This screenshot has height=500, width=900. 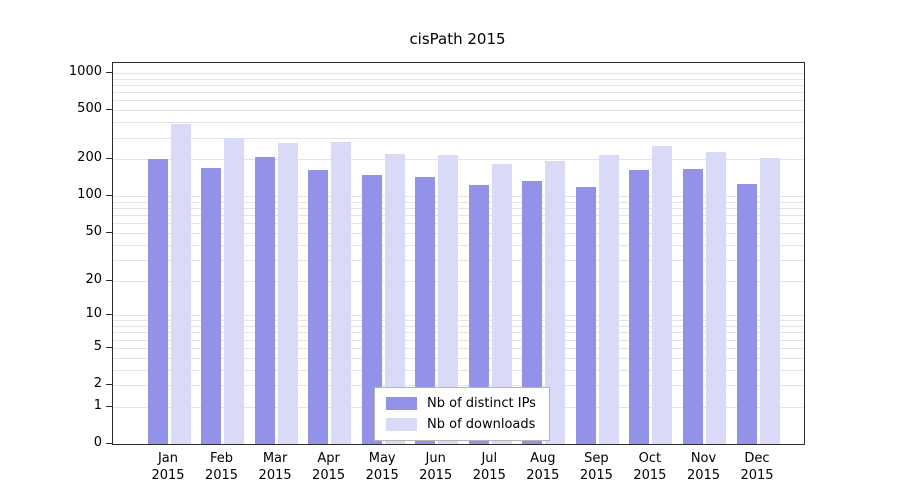 What do you see at coordinates (234, 290) in the screenshot?
I see `bar-downloads-feb` at bounding box center [234, 290].